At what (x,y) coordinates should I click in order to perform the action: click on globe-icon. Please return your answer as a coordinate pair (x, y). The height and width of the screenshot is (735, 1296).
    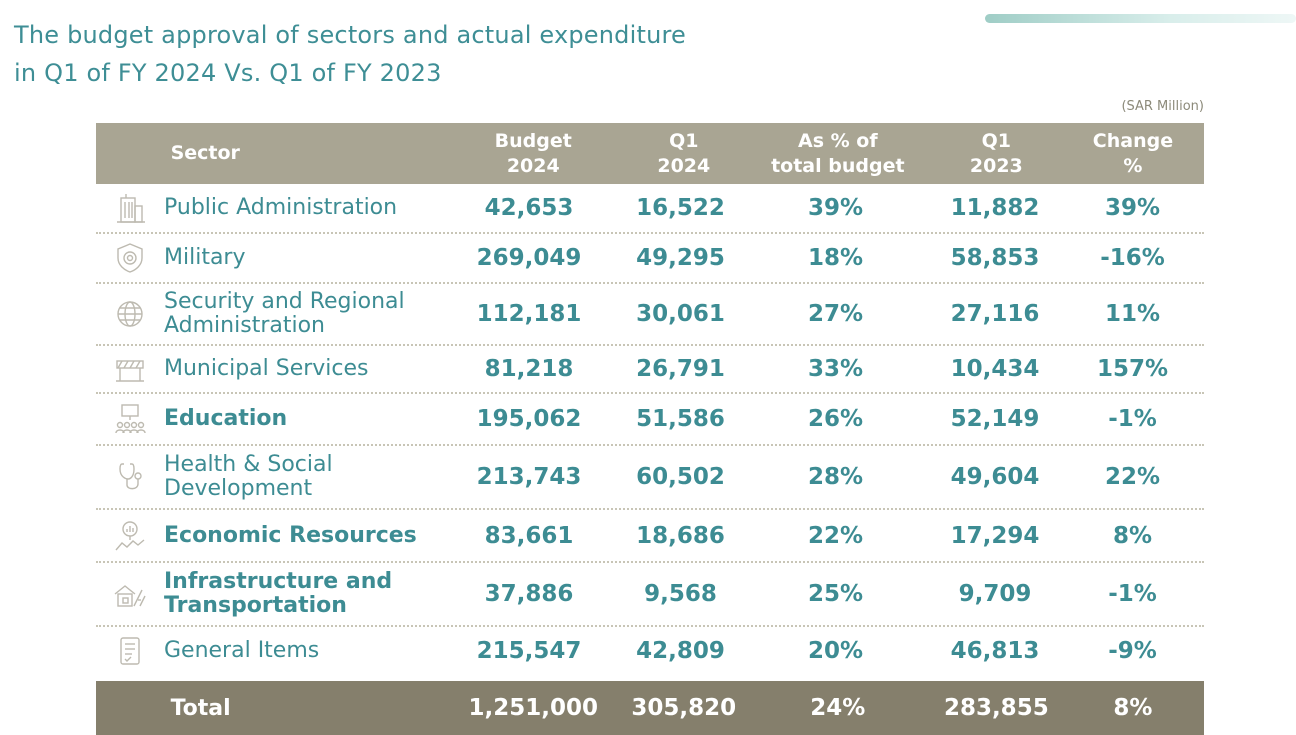
    Looking at the image, I should click on (130, 314).